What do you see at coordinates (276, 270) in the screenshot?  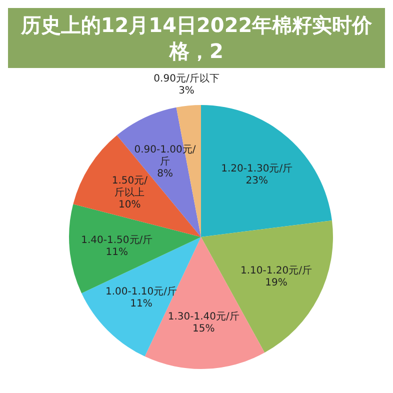 I see `slice-label: 1.10-1.20元/斤` at bounding box center [276, 270].